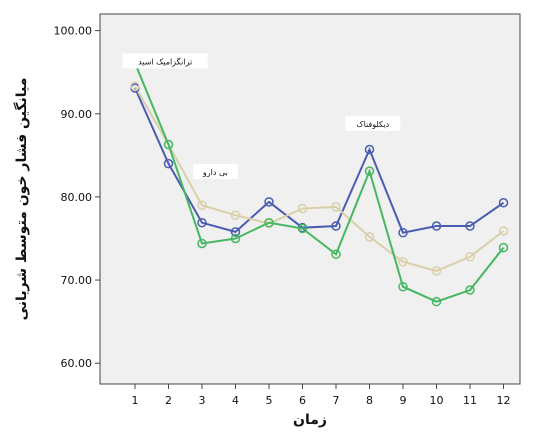 The height and width of the screenshot is (434, 539). Describe the element at coordinates (73, 31) in the screenshot. I see `y-tick-label: 100.00` at that location.